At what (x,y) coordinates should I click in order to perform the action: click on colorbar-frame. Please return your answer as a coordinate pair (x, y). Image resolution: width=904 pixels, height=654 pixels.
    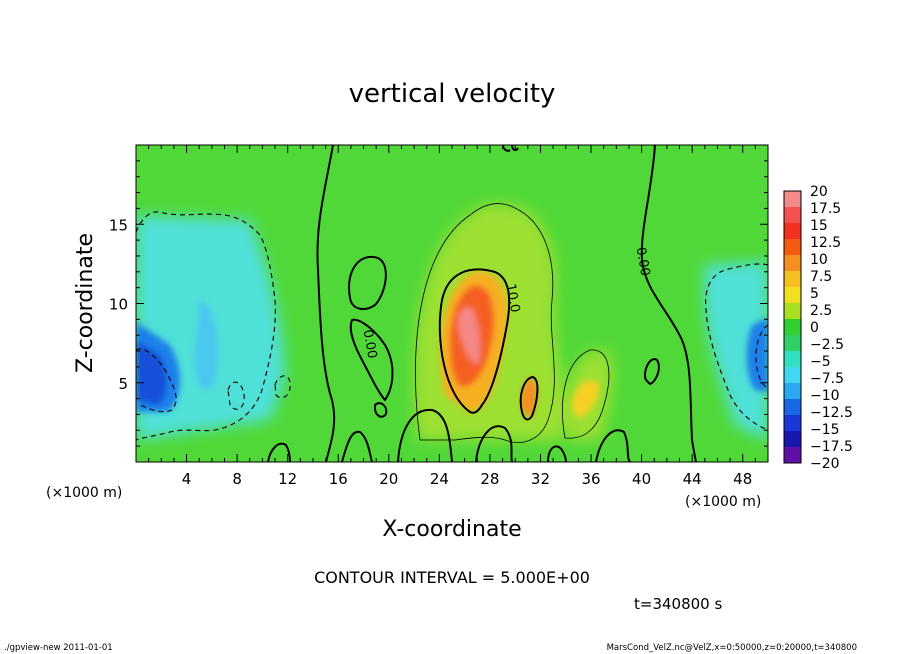
    Looking at the image, I should click on (792, 327).